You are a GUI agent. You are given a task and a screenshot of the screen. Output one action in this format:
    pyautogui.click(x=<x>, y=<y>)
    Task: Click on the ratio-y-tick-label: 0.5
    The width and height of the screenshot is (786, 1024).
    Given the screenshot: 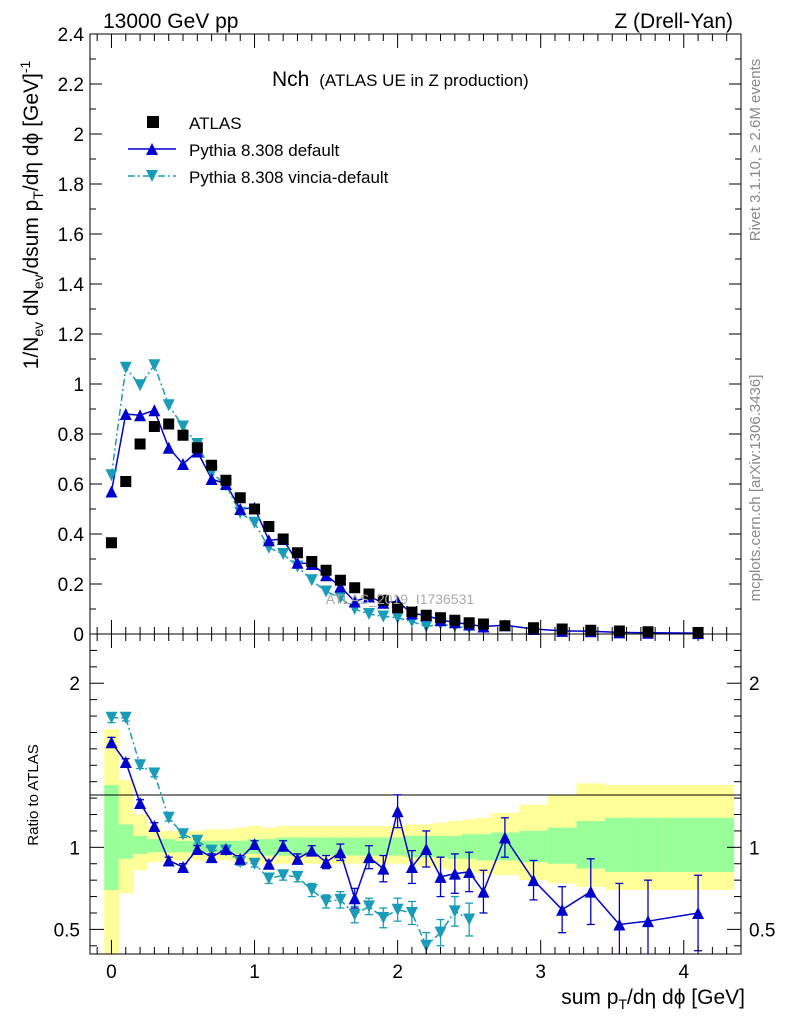 What is the action you would take?
    pyautogui.click(x=67, y=930)
    